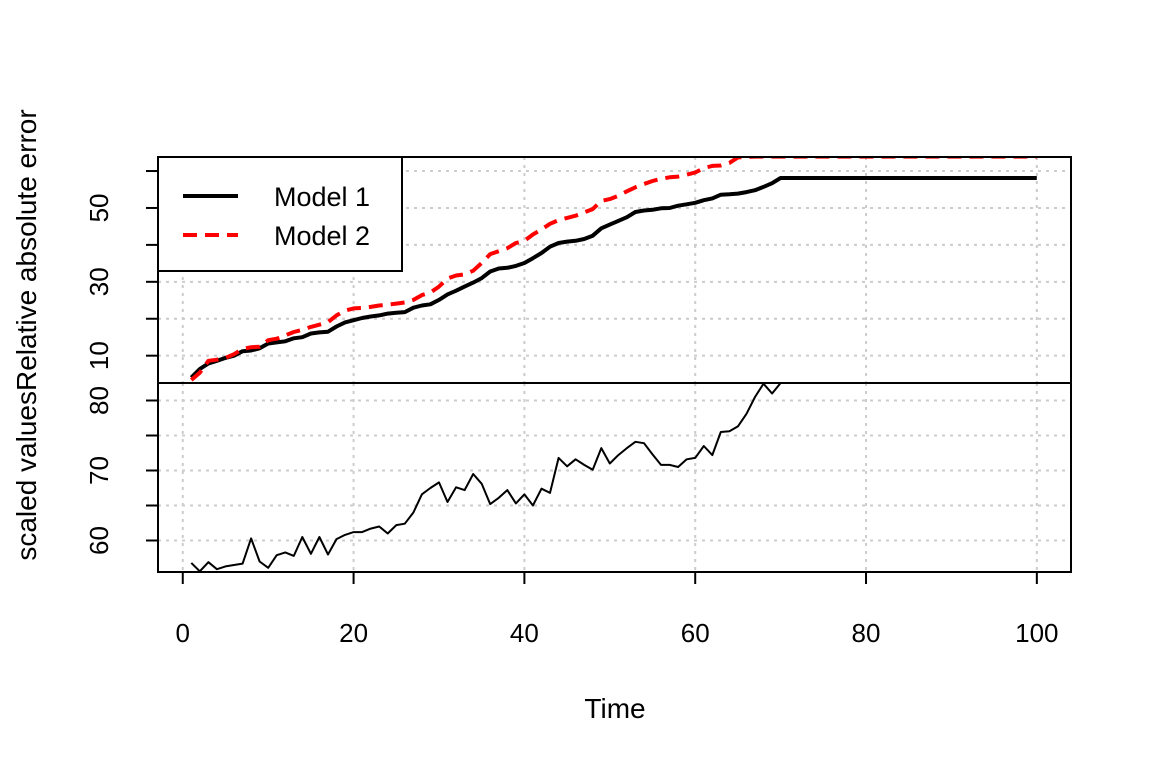  What do you see at coordinates (1036, 633) in the screenshot?
I see `x-tick-label: 100` at bounding box center [1036, 633].